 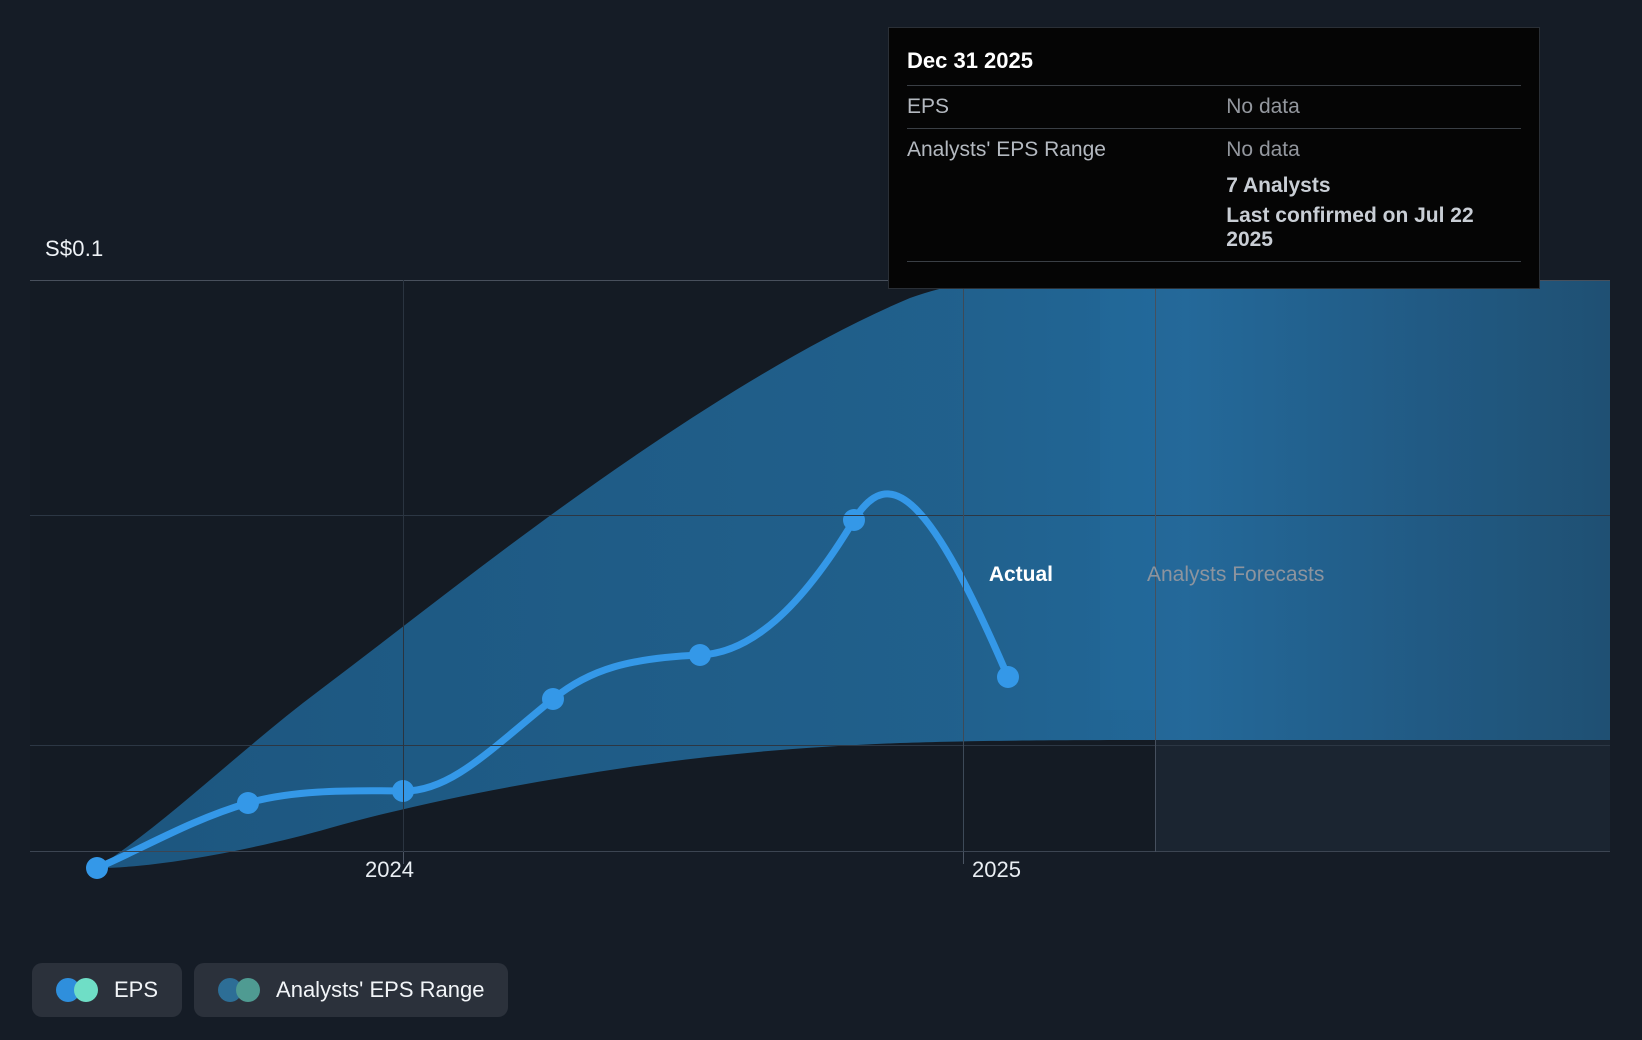 I want to click on region-label-forecast: Analysts Forecasts, so click(x=1236, y=574).